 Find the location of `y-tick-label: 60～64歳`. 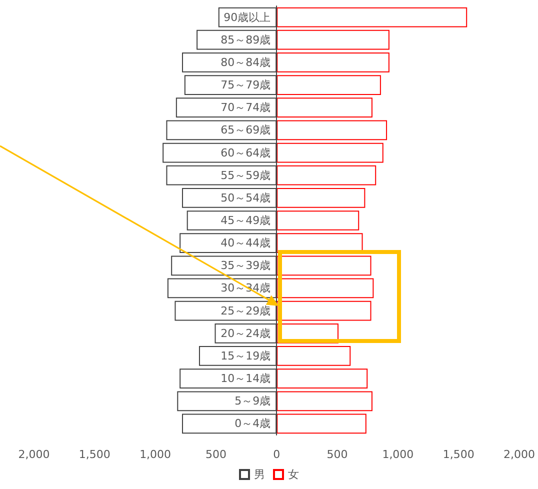

y-tick-label: 60～64歳 is located at coordinates (245, 153).